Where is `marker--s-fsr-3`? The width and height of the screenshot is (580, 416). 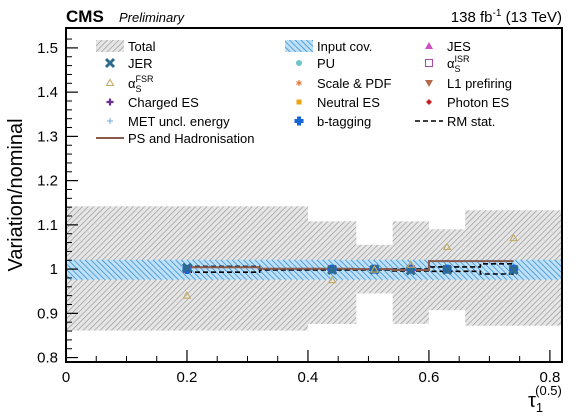 marker--s-fsr-3 is located at coordinates (411, 264).